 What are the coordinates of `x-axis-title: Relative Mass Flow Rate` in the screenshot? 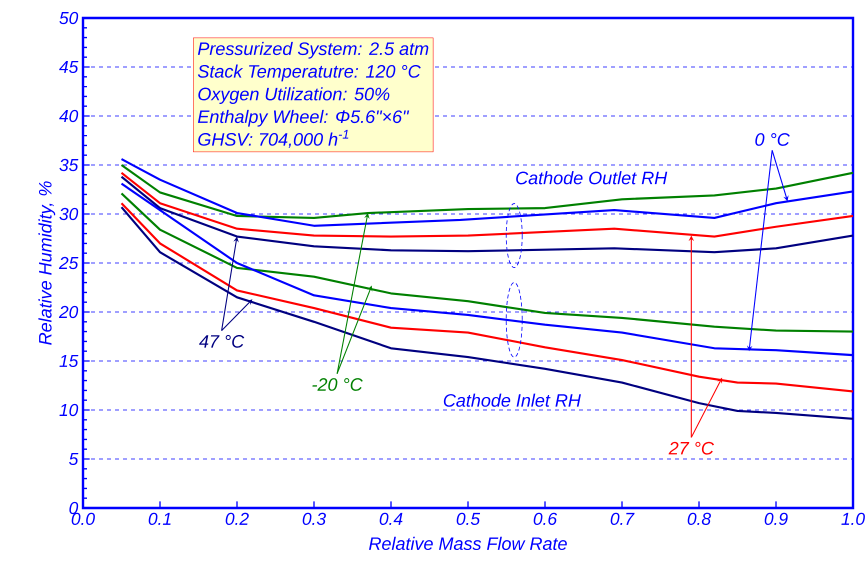 It's located at (468, 543).